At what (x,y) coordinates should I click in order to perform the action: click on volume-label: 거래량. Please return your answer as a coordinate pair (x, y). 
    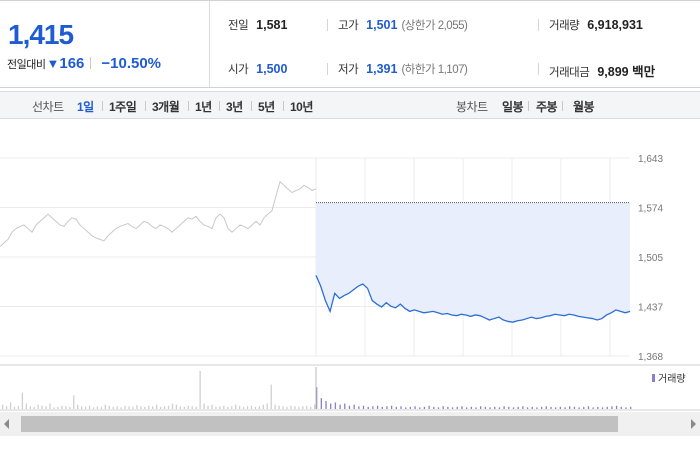
    Looking at the image, I should click on (564, 26).